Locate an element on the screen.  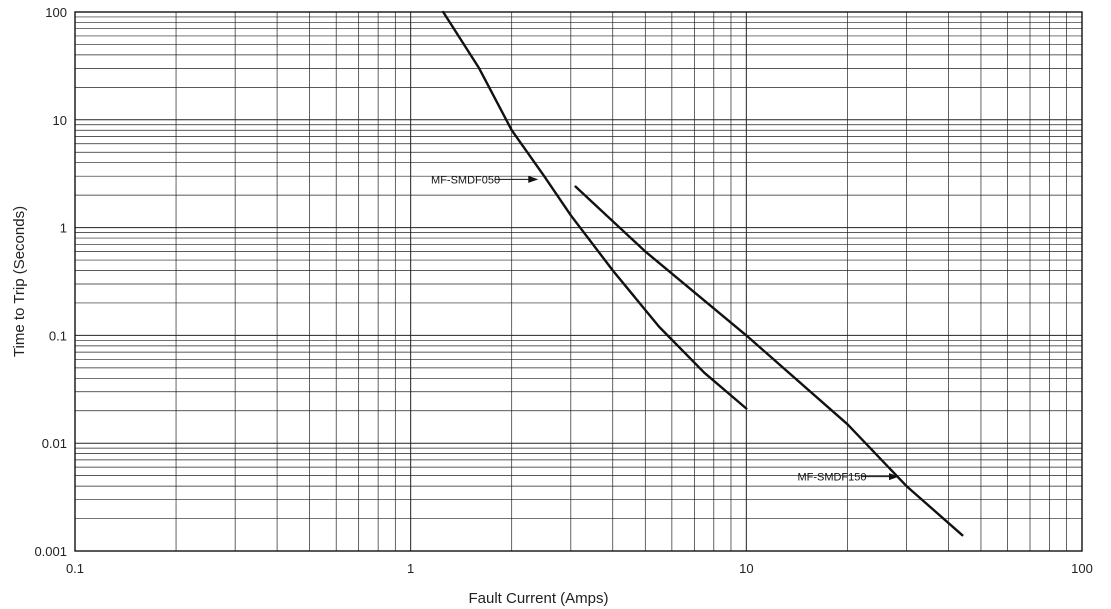
annotation-label: MF-SMDF150 is located at coordinates (831, 478).